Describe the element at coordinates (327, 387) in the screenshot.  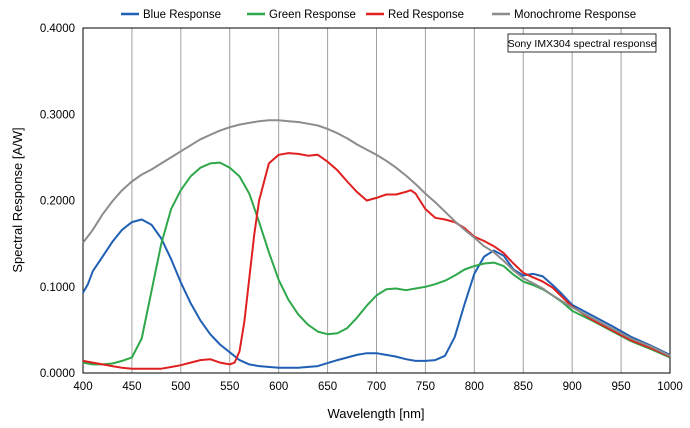
I see `x-tick-label: 650` at that location.